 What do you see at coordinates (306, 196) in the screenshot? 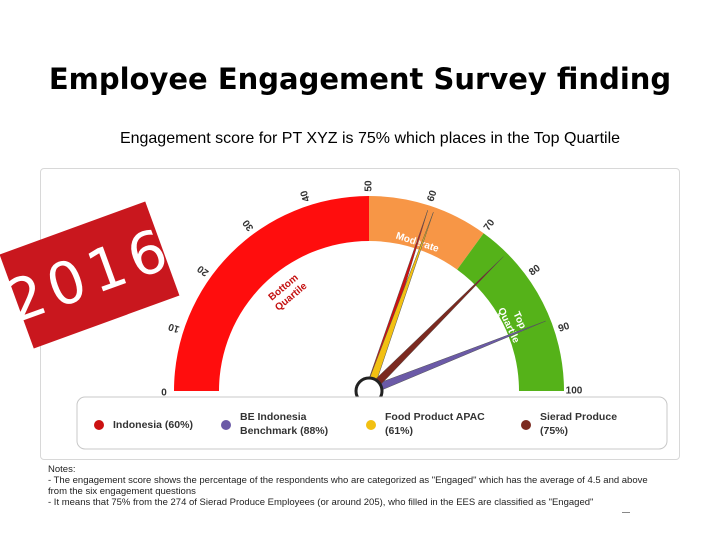
I see `gauge-tick-label: 40` at bounding box center [306, 196].